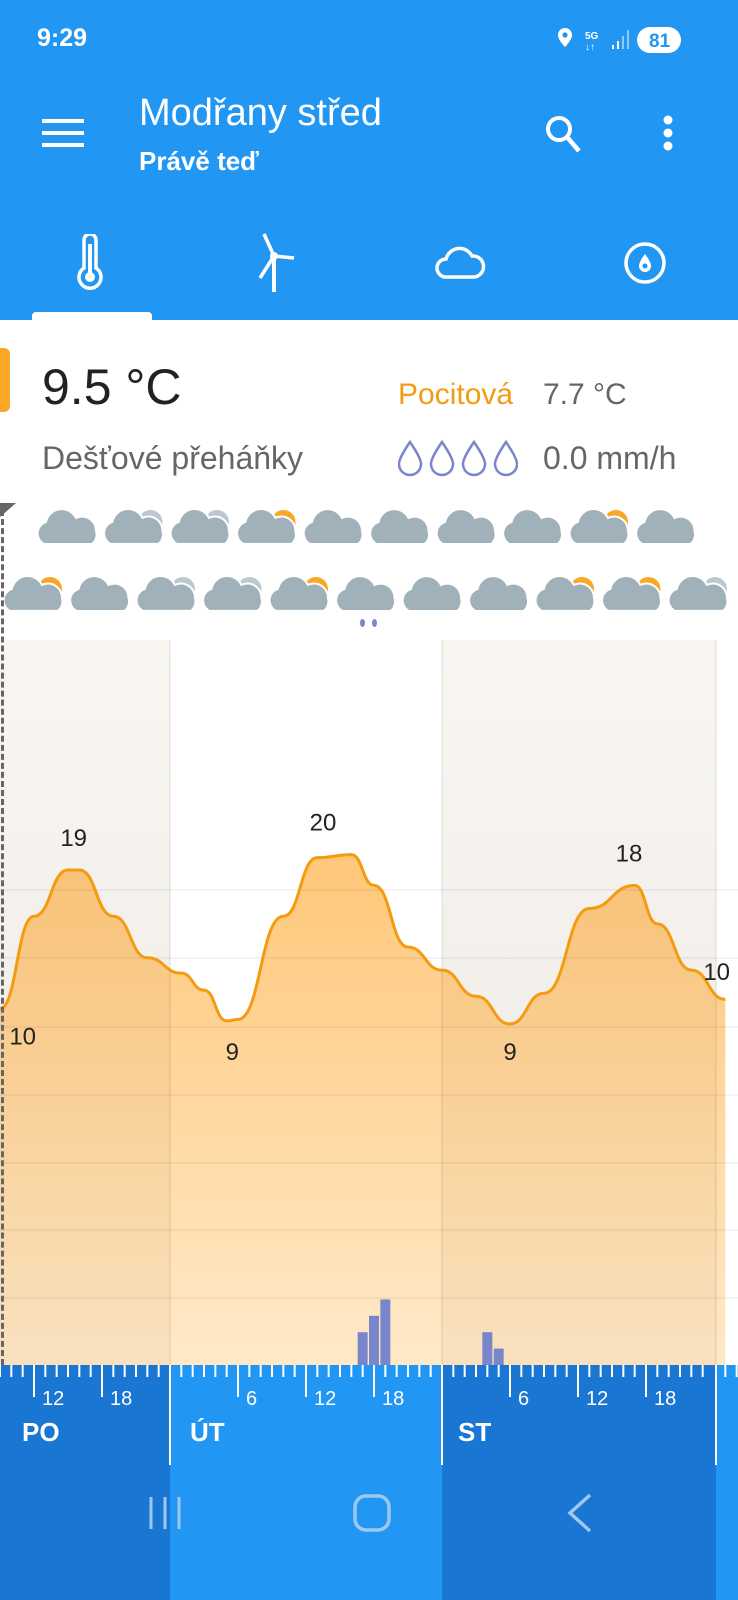 This screenshot has width=738, height=1600. I want to click on current-condition: Dešťové přeháňky, so click(173, 458).